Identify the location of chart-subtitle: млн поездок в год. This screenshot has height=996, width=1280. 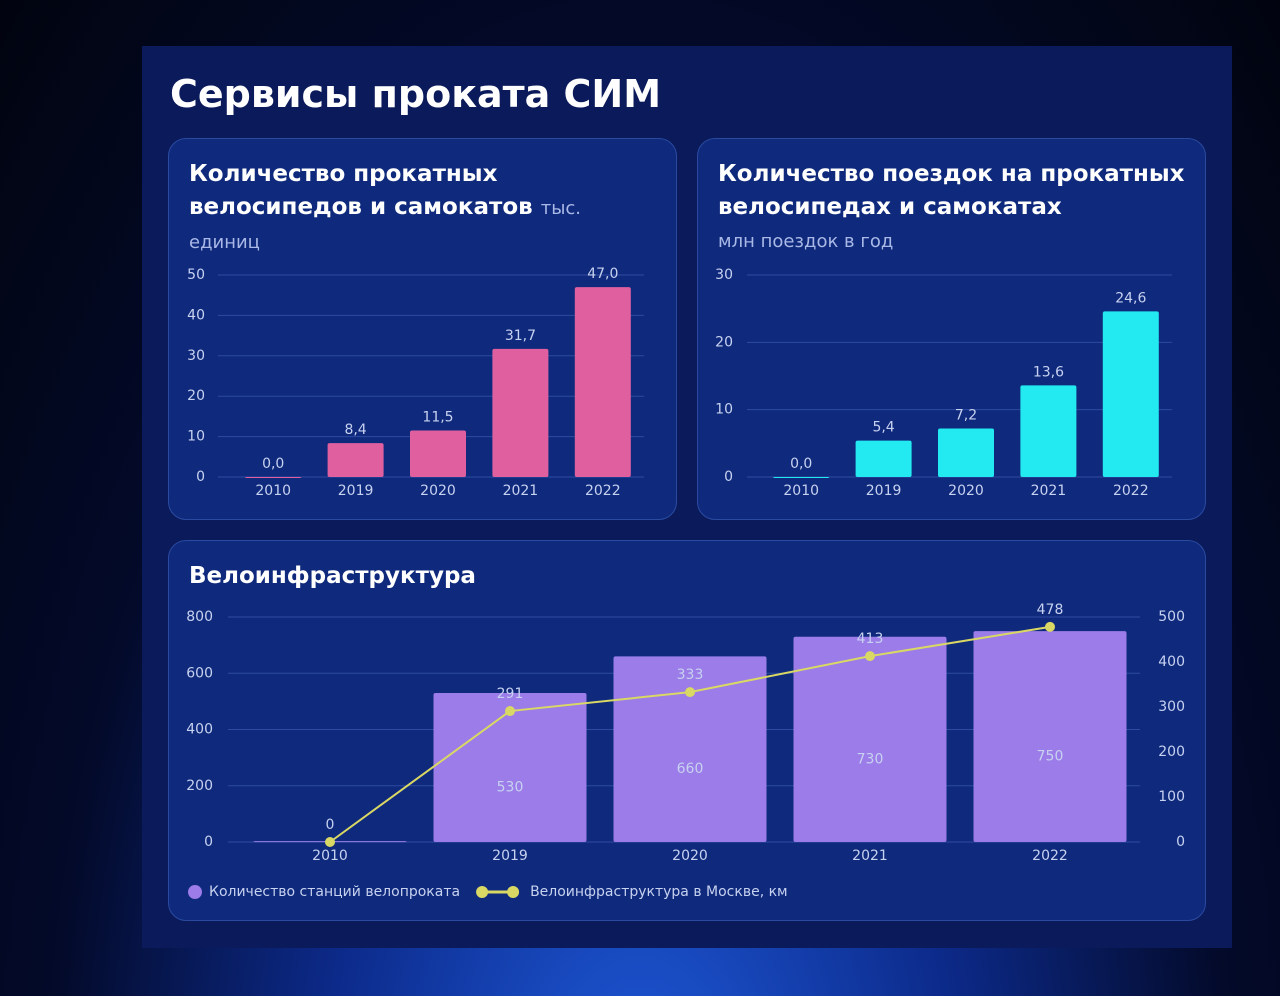
(806, 241).